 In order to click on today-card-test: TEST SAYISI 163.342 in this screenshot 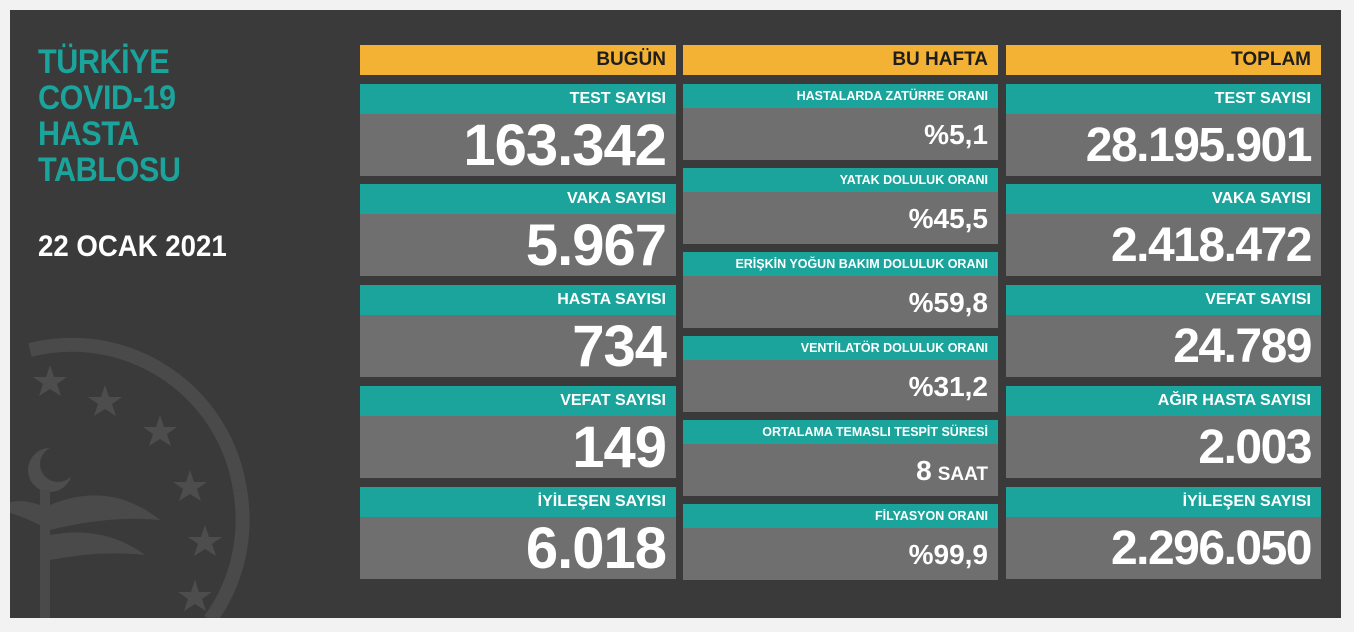, I will do `click(518, 131)`.